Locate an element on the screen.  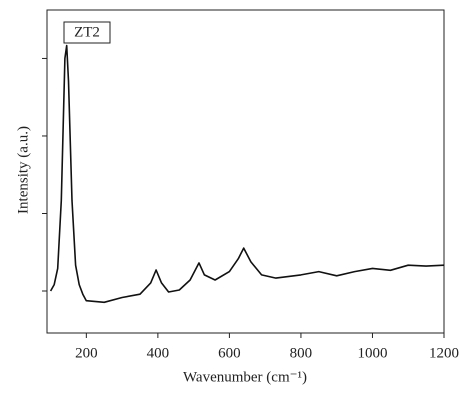
annotation: ZT2 is located at coordinates (87, 32).